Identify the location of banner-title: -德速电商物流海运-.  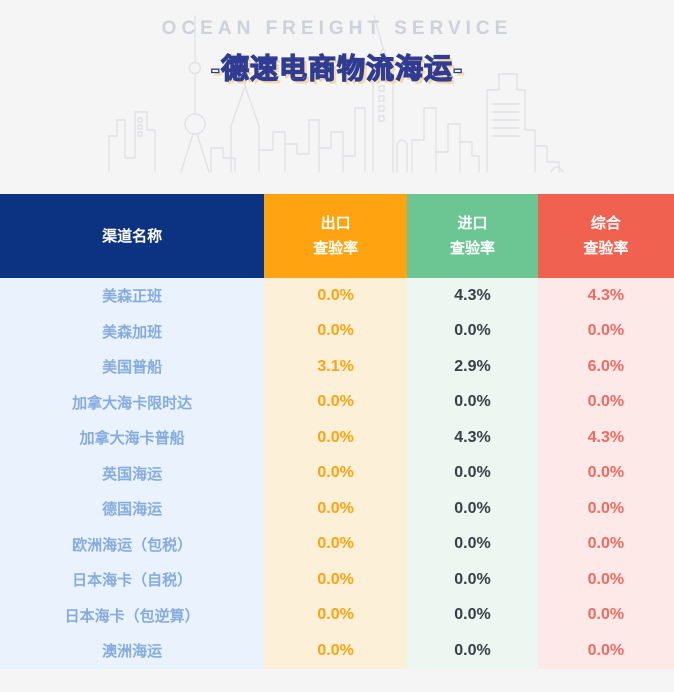
(337, 68).